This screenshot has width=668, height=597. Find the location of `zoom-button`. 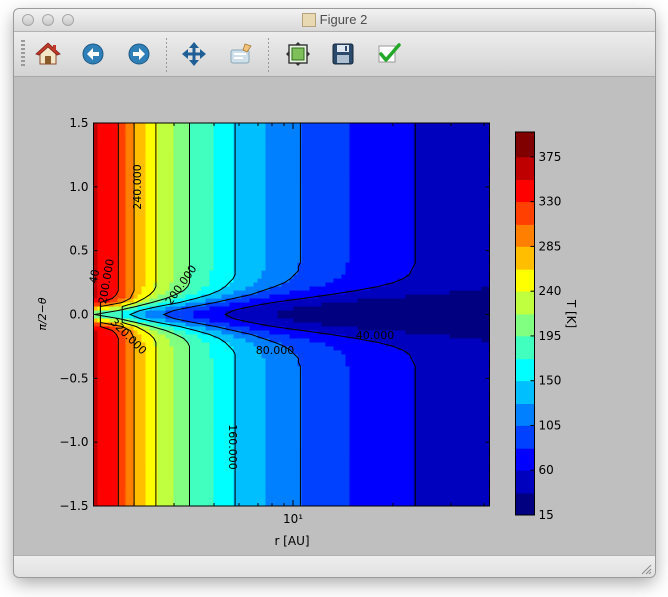

zoom-button is located at coordinates (241, 54).